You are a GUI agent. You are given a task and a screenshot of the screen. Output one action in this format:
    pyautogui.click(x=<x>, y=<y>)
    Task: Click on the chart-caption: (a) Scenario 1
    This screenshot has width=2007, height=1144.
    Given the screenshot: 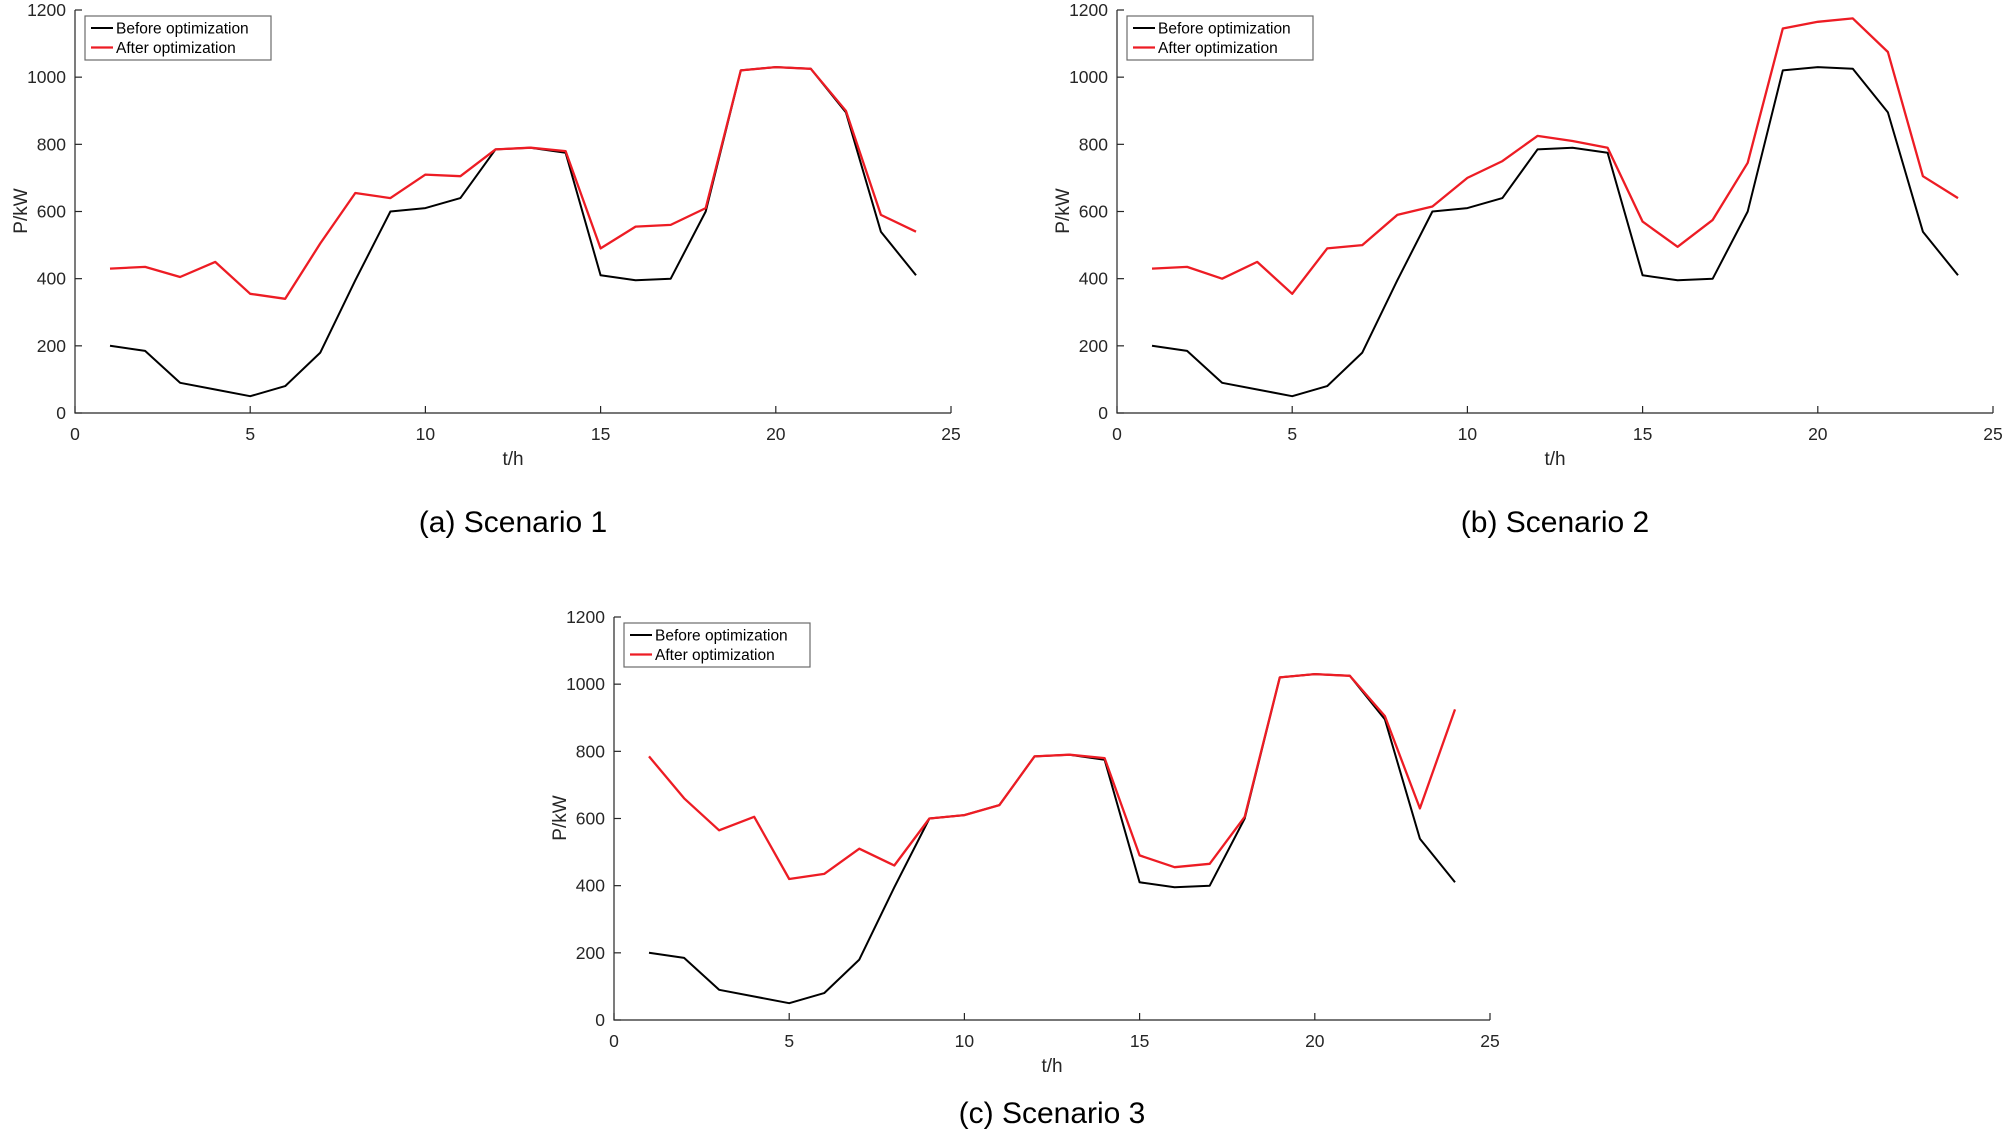 What is the action you would take?
    pyautogui.click(x=513, y=522)
    